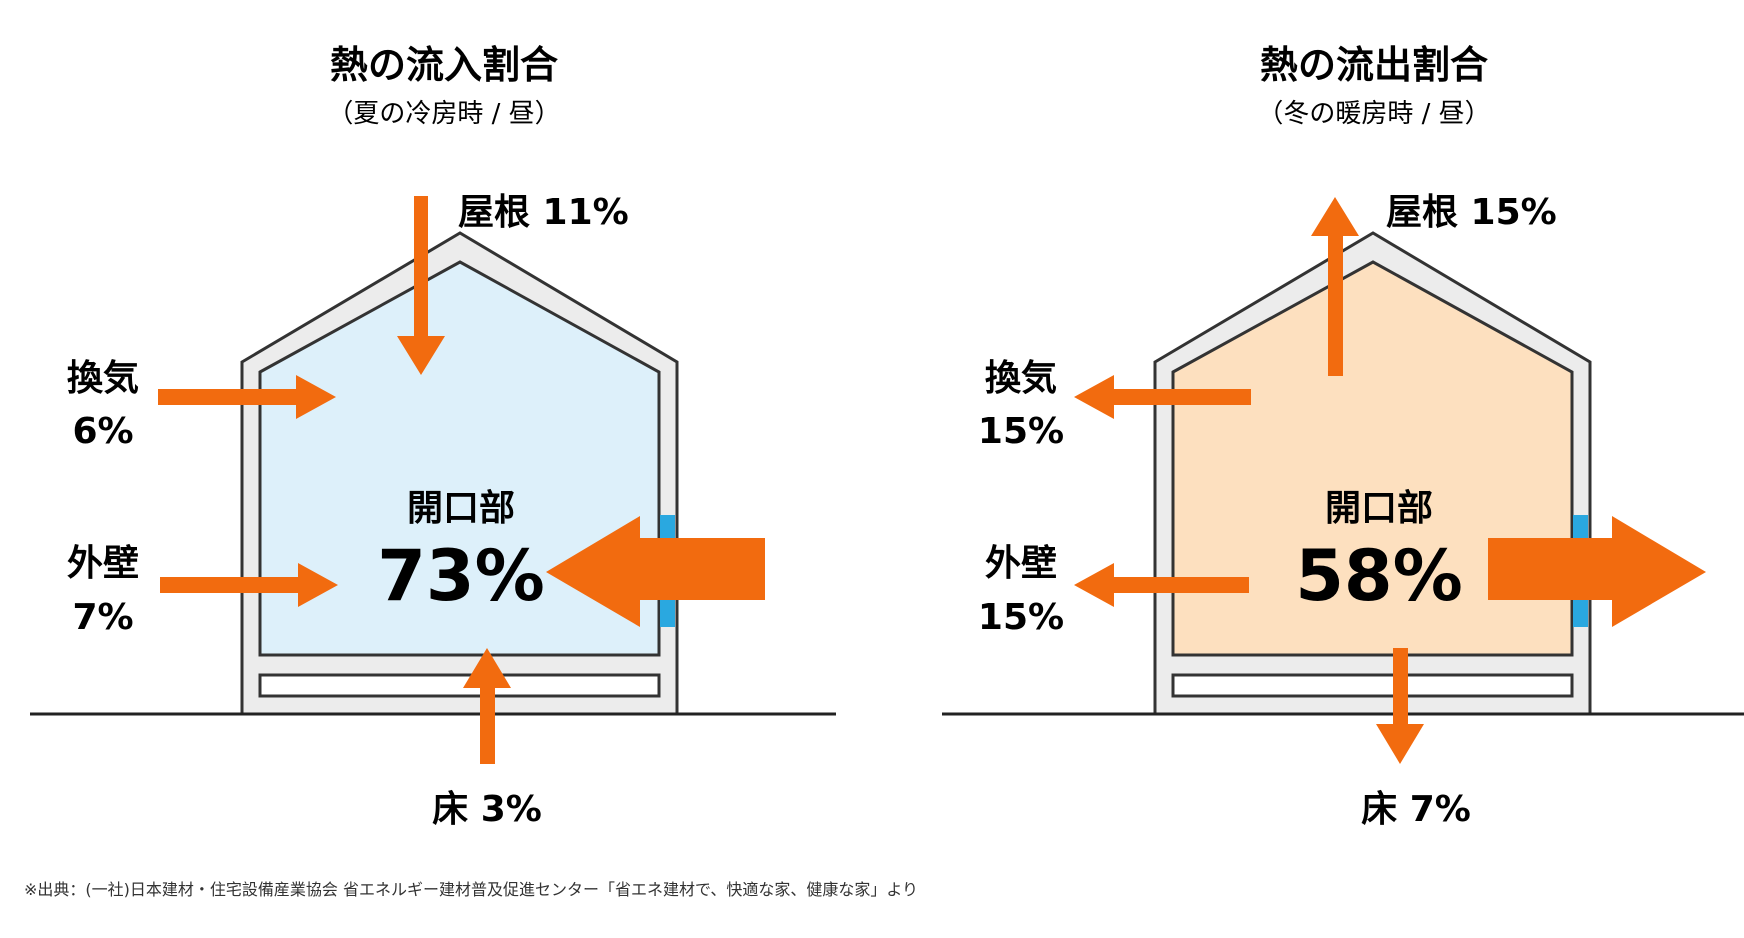 This screenshot has height=938, width=1744. Describe the element at coordinates (1021, 563) in the screenshot. I see `winter-wall-label: 外壁` at that location.